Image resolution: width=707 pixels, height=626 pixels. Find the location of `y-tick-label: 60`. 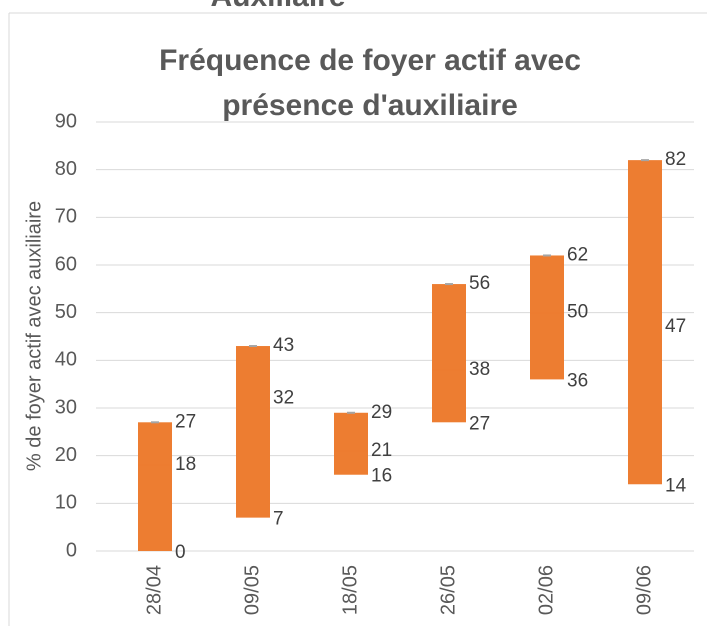

y-tick-label: 60 is located at coordinates (66, 264).